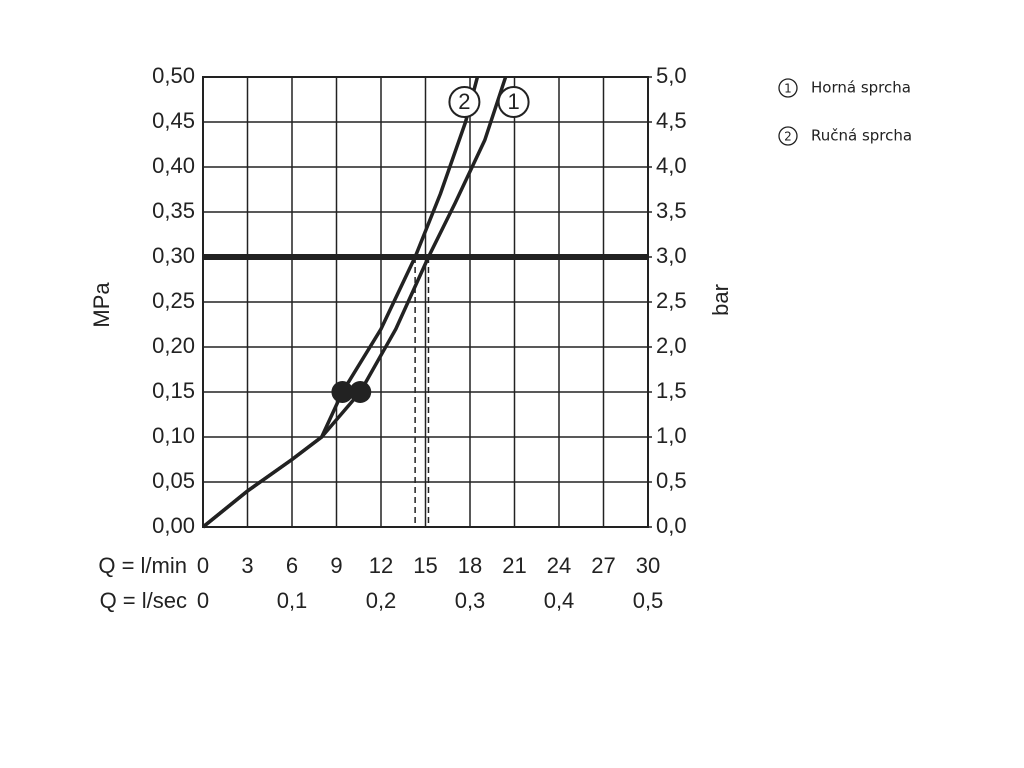  What do you see at coordinates (142, 565) in the screenshot?
I see `x-axis-label: Q = l/min` at bounding box center [142, 565].